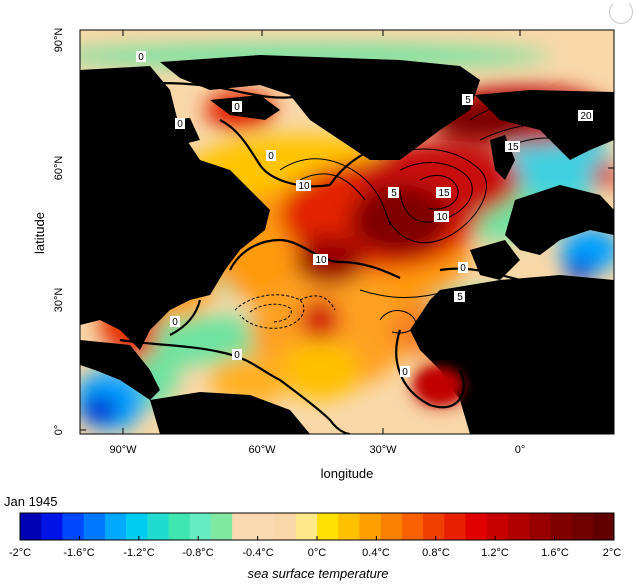 The width and height of the screenshot is (636, 588). What do you see at coordinates (621, 12) in the screenshot?
I see `corner-arc-icon` at bounding box center [621, 12].